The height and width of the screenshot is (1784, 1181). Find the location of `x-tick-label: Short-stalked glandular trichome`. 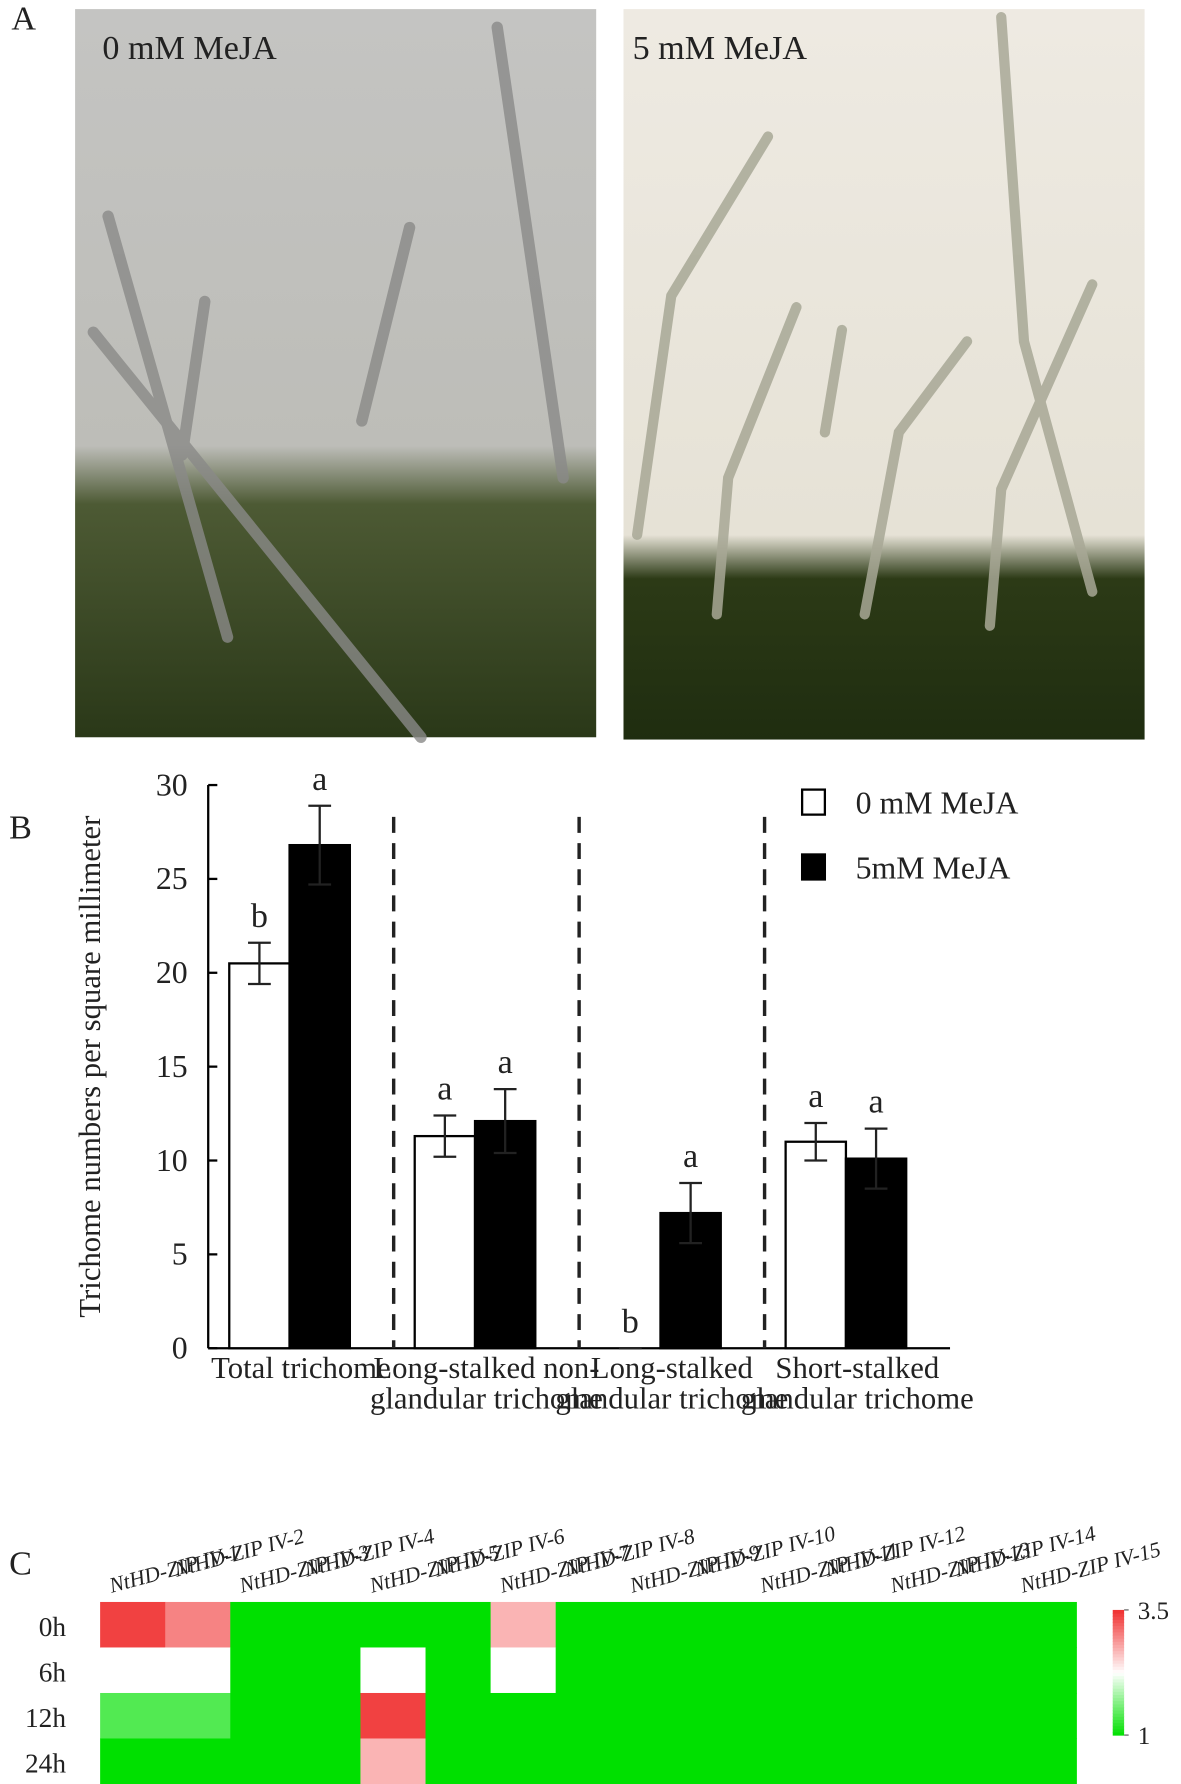

x-tick-label: Short-stalked glandular trichome is located at coordinates (857, 1384).